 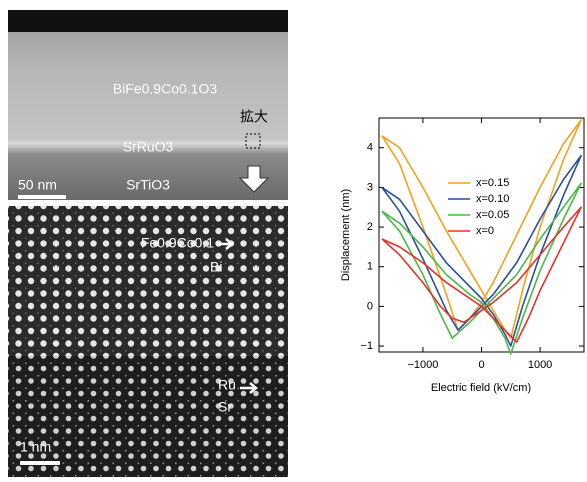 I want to click on y-tick-label: 0, so click(x=370, y=306).